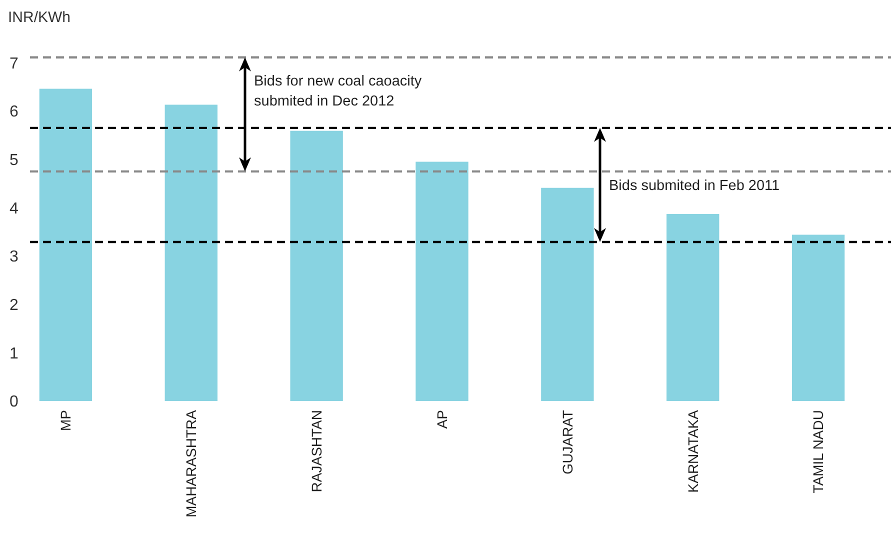 The image size is (891, 538). What do you see at coordinates (66, 420) in the screenshot?
I see `x-tick-label: MP` at bounding box center [66, 420].